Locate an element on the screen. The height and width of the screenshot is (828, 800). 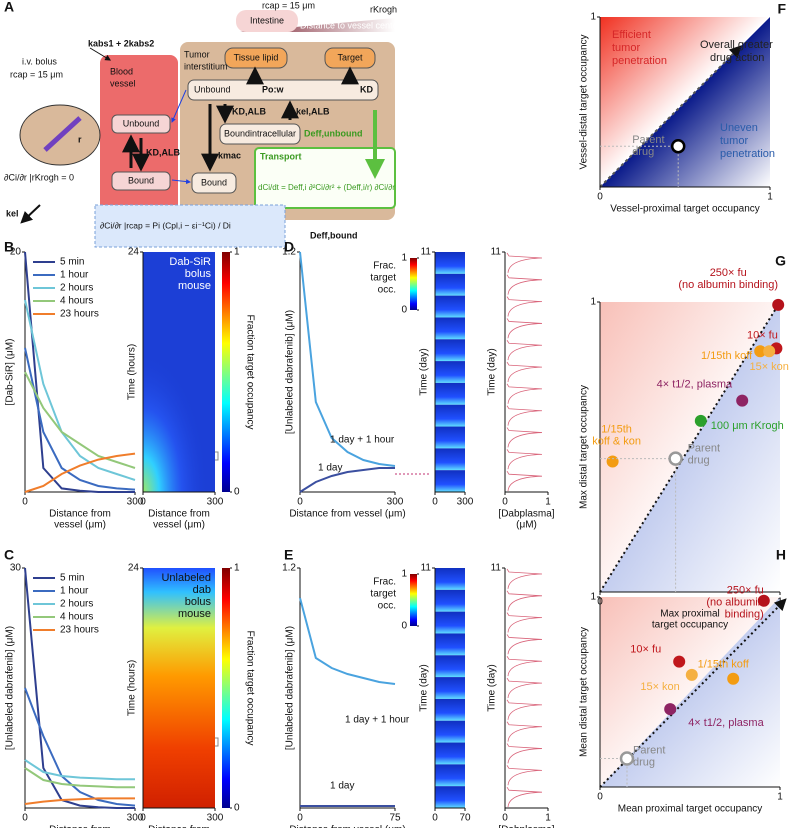
x-axis-label: target occupancy is located at coordinates (690, 625).